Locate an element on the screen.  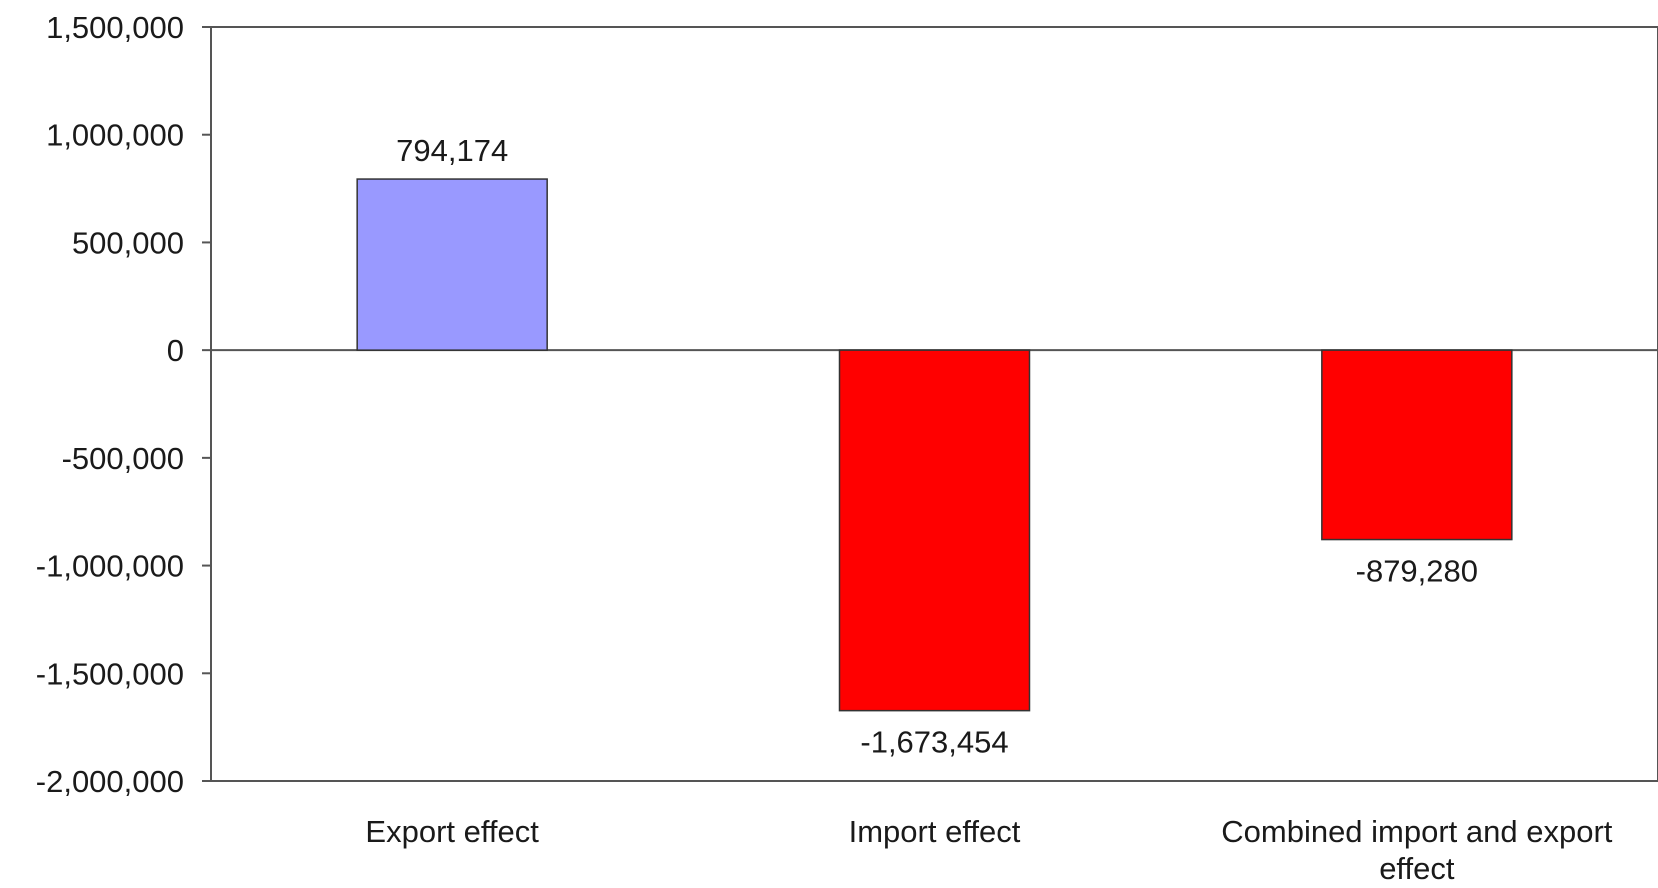
y-tick-label: -500,000 is located at coordinates (123, 458).